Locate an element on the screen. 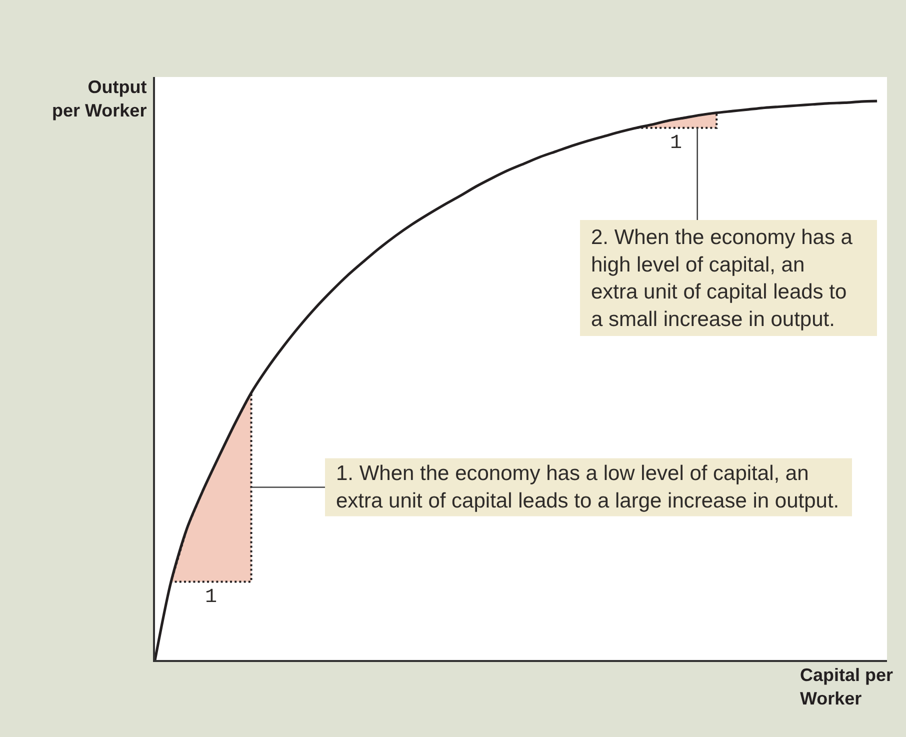 Image resolution: width=906 pixels, height=737 pixels. y-axis-title: Output per Worker is located at coordinates (99, 98).